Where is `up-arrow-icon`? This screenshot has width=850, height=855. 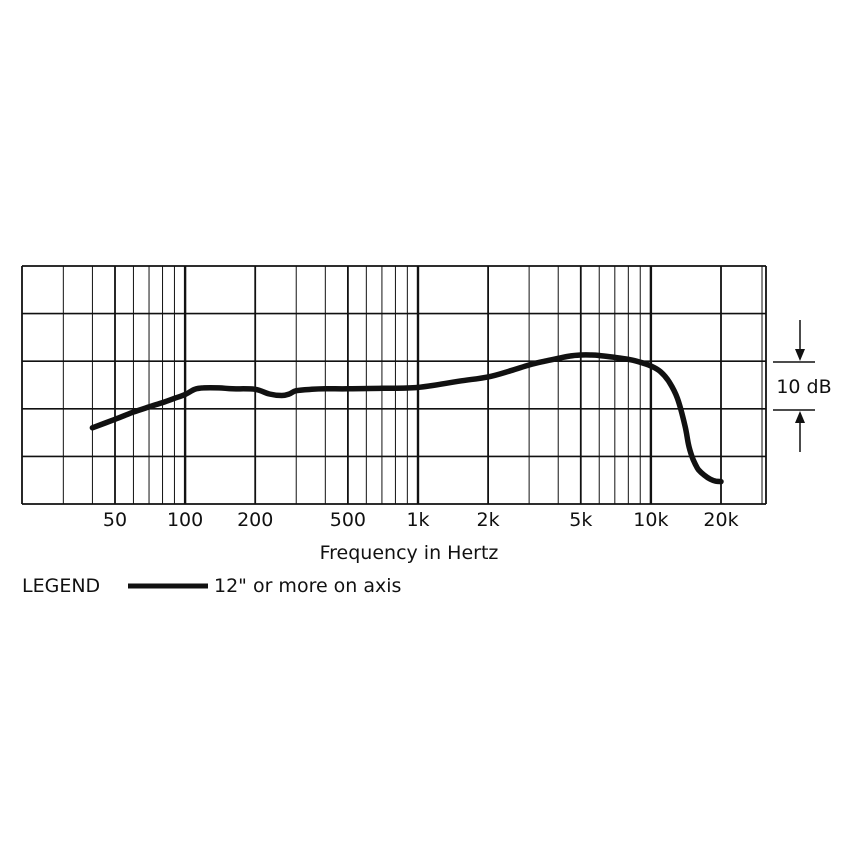
up-arrow-icon is located at coordinates (800, 417).